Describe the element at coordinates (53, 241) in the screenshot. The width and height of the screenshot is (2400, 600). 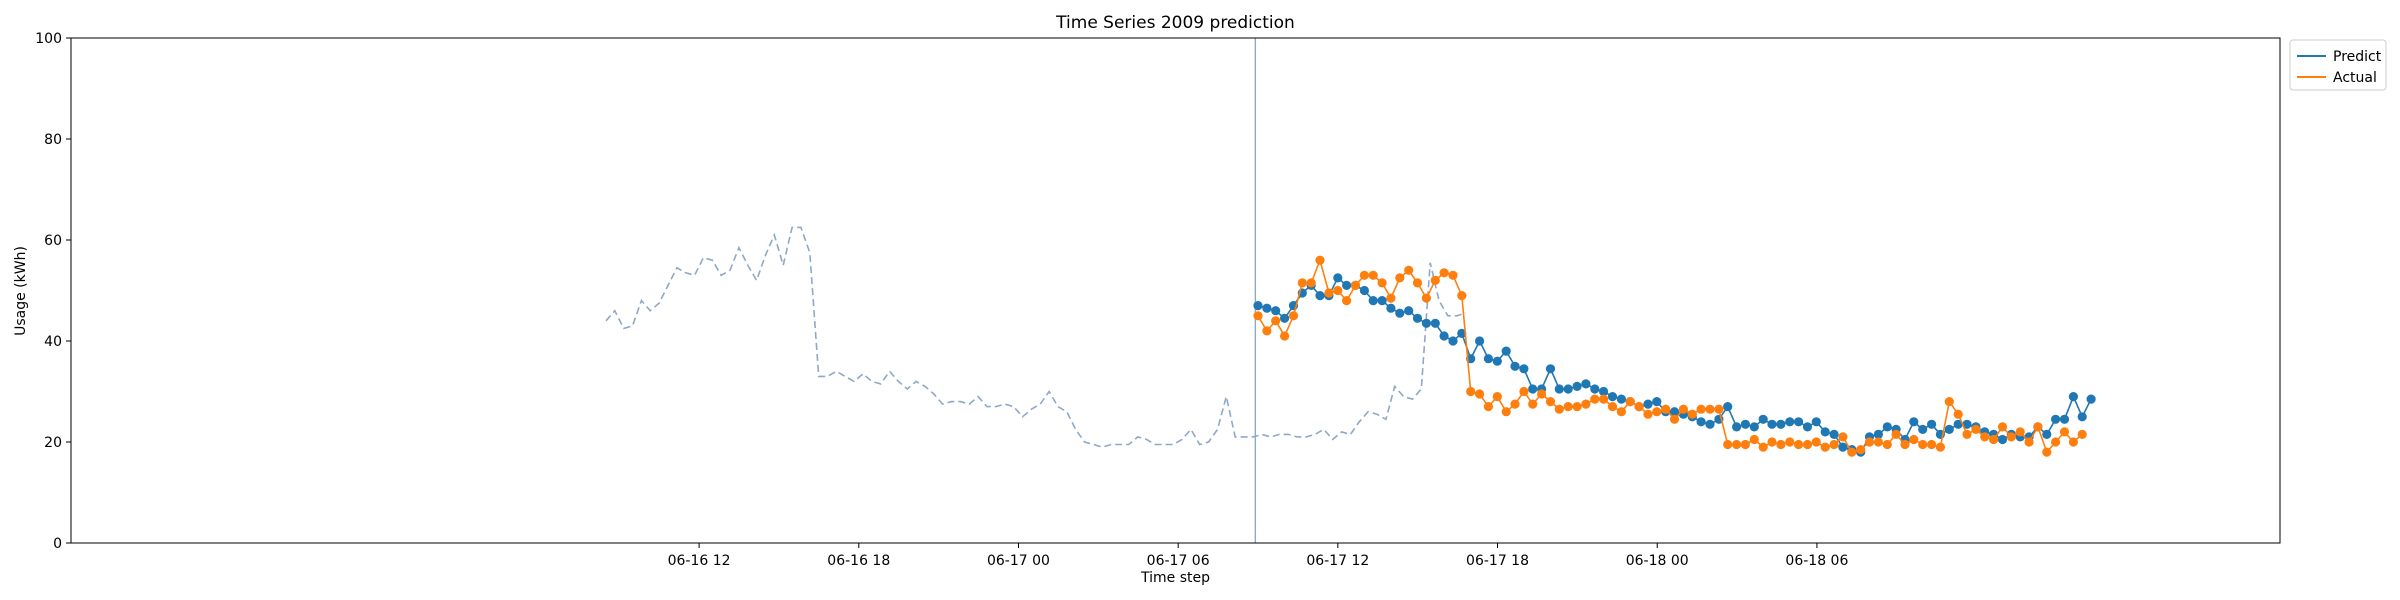
I see `y-tick-label: 60` at that location.